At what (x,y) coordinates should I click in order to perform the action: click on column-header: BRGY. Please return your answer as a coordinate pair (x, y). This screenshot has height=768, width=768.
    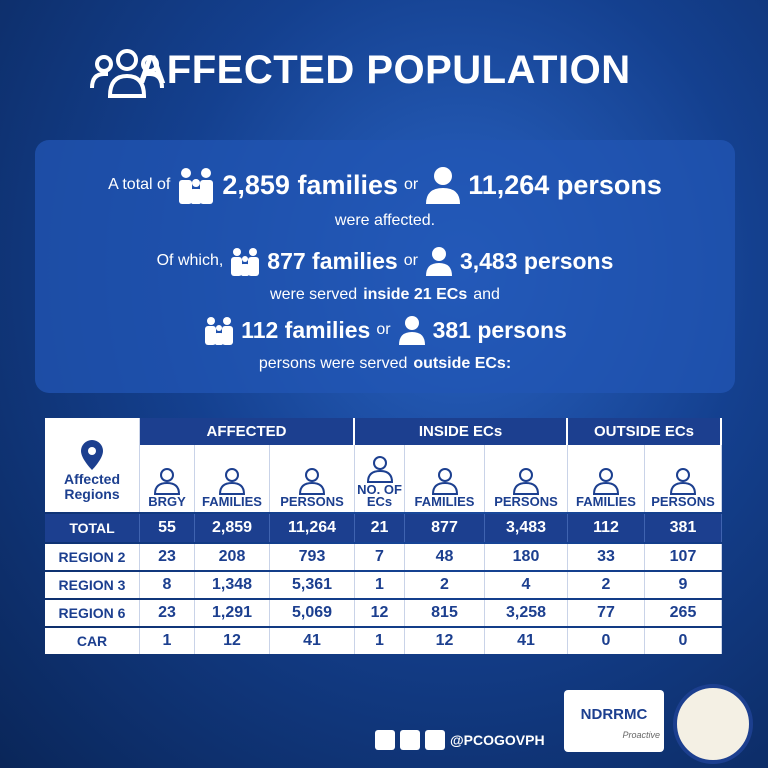
    Looking at the image, I should click on (167, 478).